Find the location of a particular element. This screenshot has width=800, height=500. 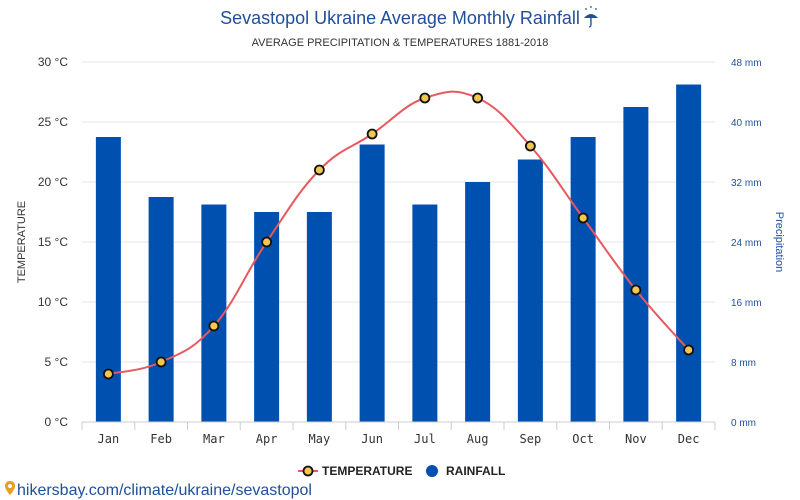

y-right-ticks: 0 mm 8 mm 16 mm 24 mm 32 mm 40 mm 48 mm is located at coordinates (746, 243).